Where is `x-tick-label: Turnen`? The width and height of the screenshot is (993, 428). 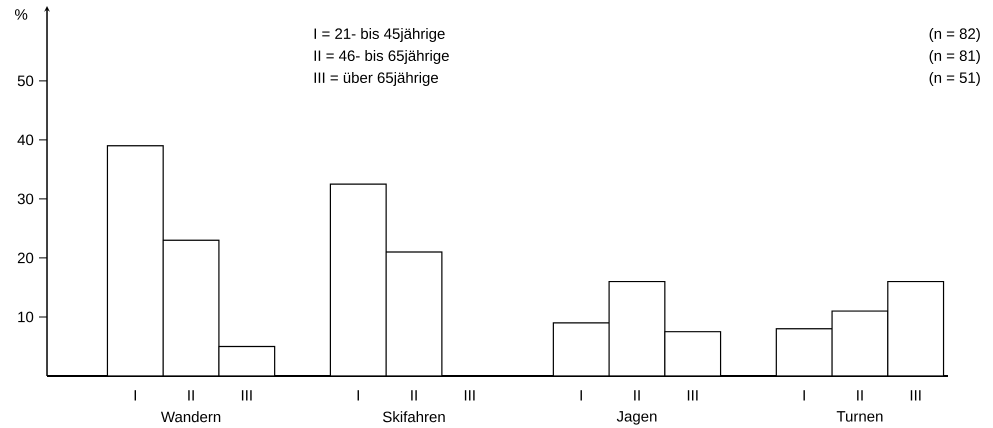 x-tick-label: Turnen is located at coordinates (859, 416).